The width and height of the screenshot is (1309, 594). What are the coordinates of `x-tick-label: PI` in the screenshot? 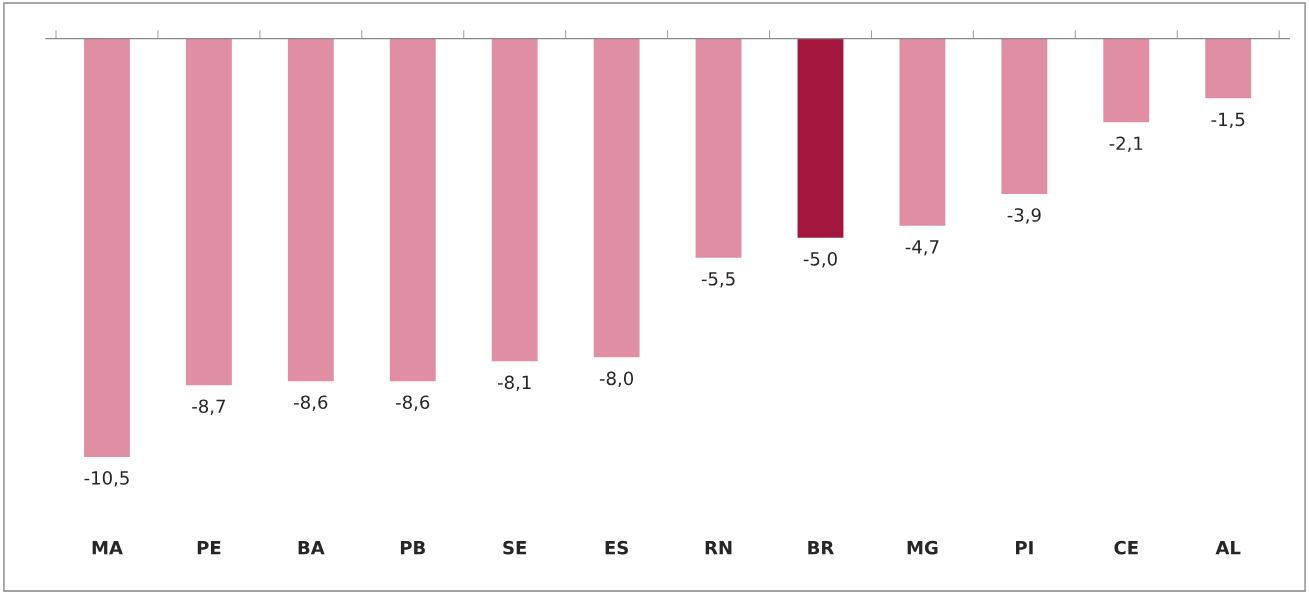 It's located at (1024, 548).